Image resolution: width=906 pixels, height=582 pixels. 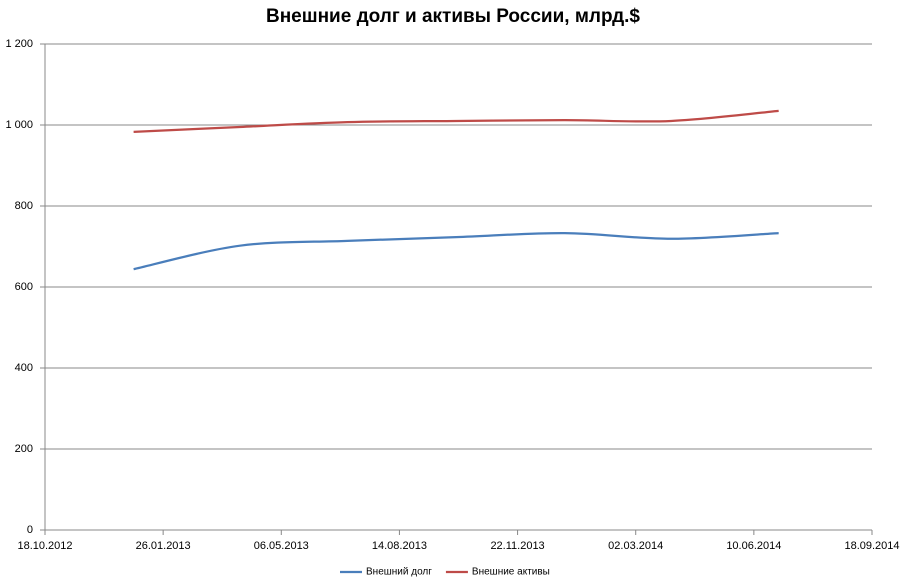 What do you see at coordinates (24, 368) in the screenshot?
I see `y-tick-label: 400` at bounding box center [24, 368].